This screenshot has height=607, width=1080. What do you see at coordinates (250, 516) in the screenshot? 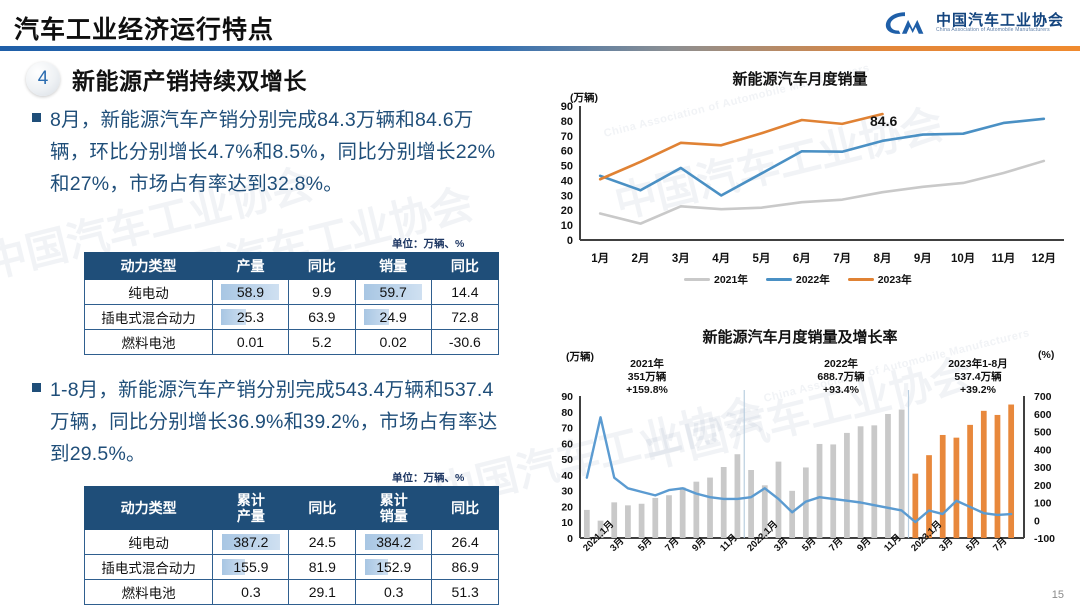
I see `th-line2: 产量` at bounding box center [250, 516].